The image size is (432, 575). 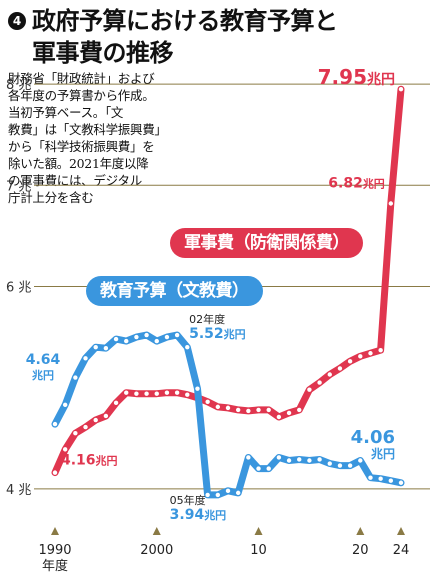 I want to click on x-tick-label: 2000, so click(x=156, y=550).